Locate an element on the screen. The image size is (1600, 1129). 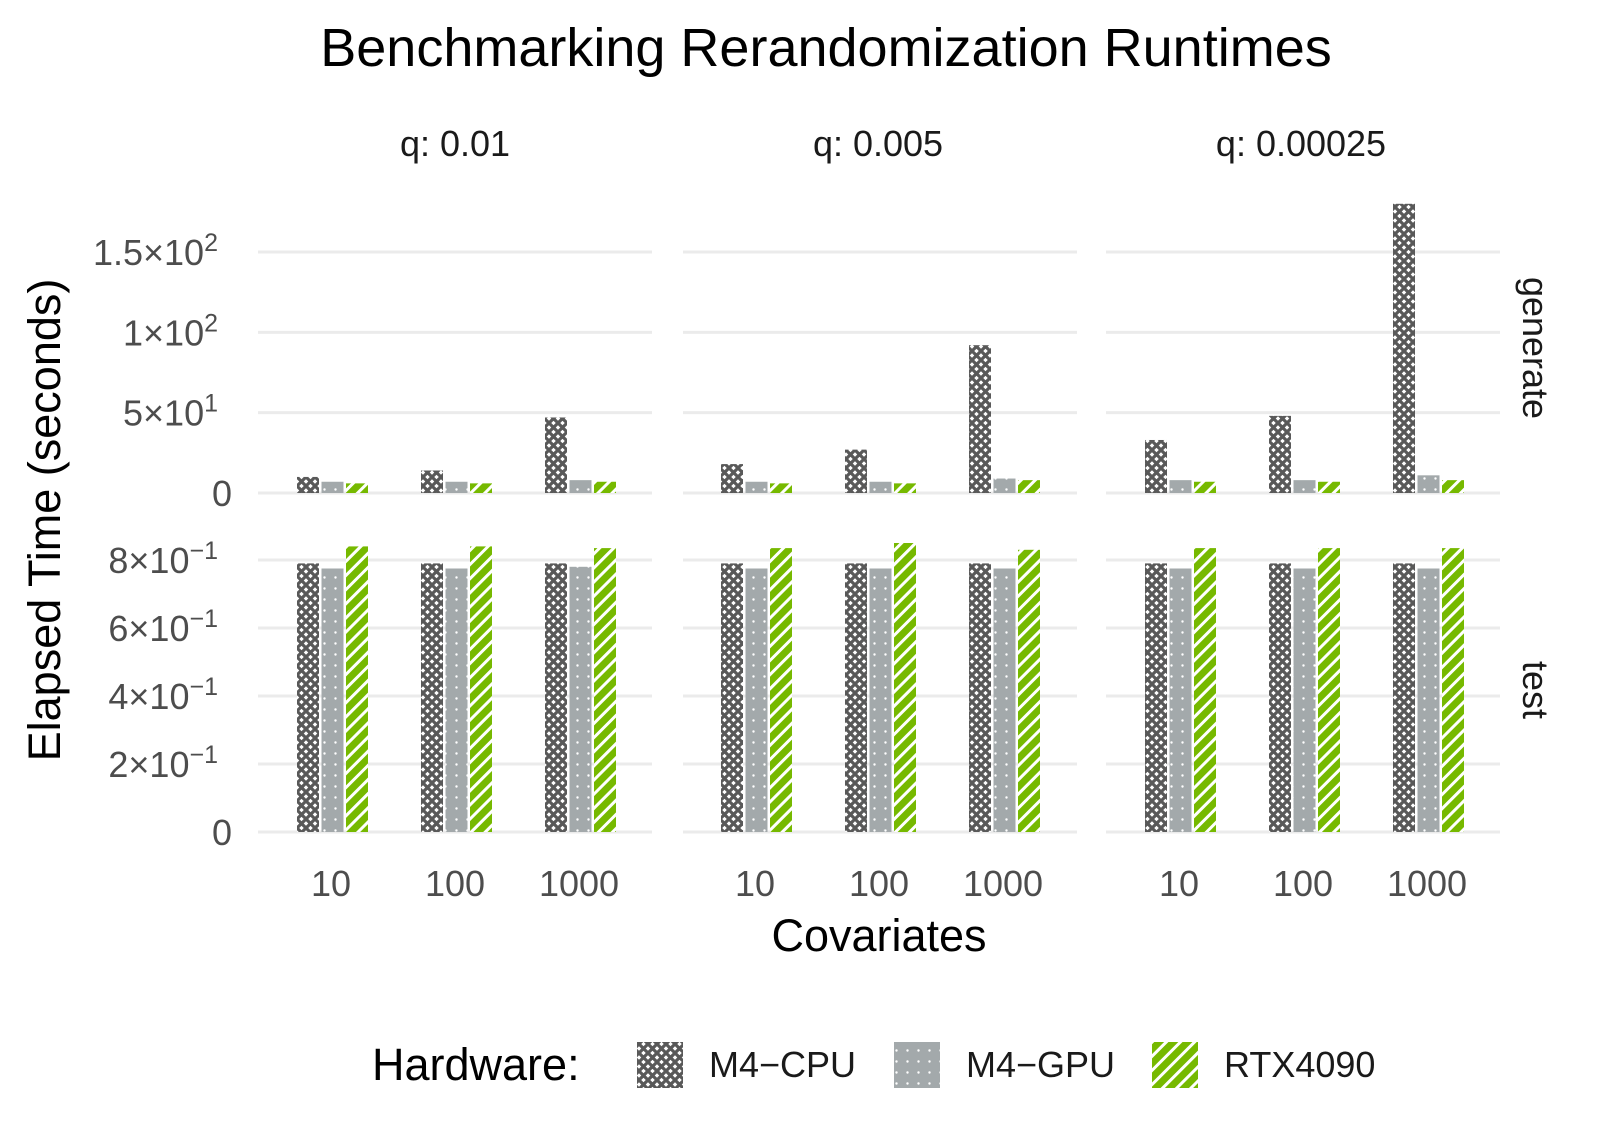
bar-test-q0.01-cov10-rtx4090 is located at coordinates (357, 689).